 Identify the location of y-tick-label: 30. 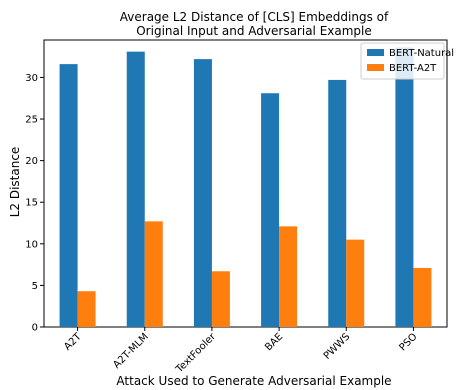
(31, 78).